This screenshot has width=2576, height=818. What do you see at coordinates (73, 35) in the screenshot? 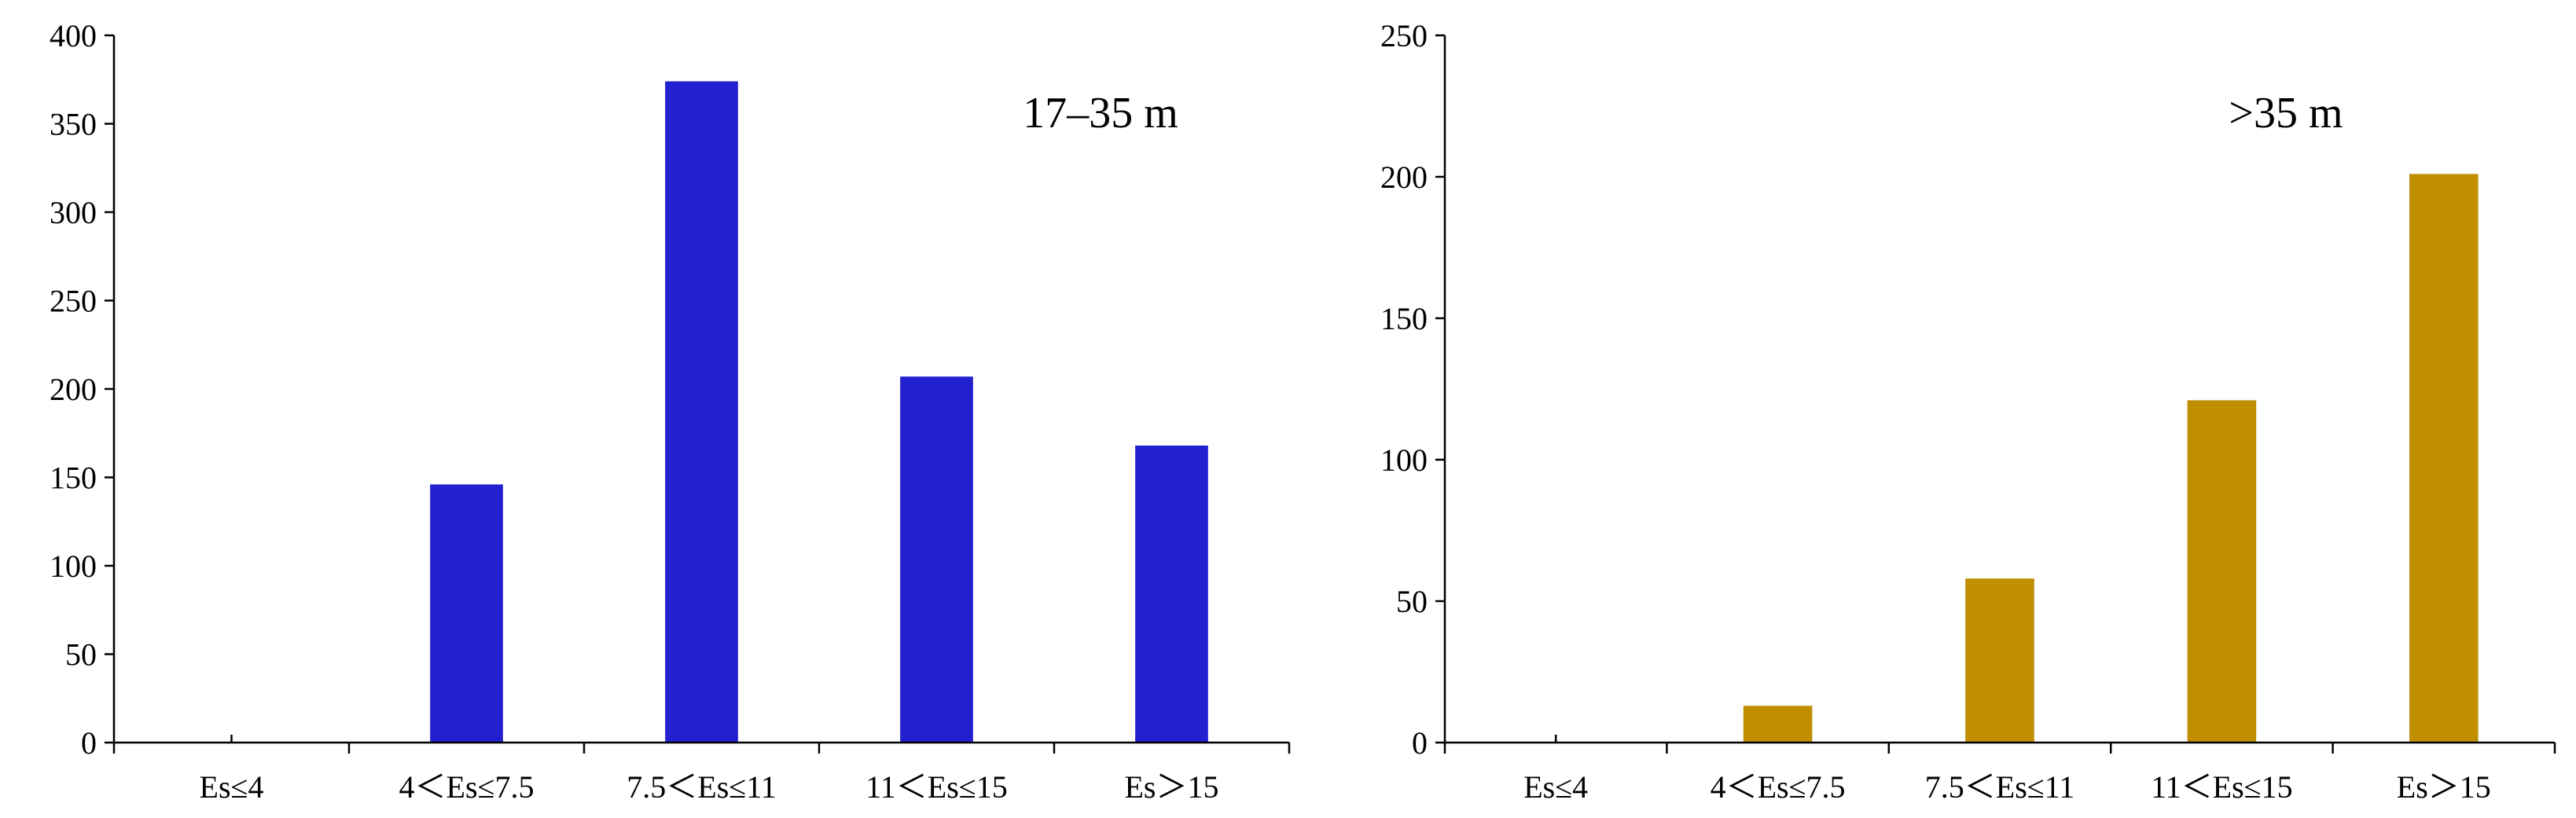
I see `y-tick-label: 400` at bounding box center [73, 35].